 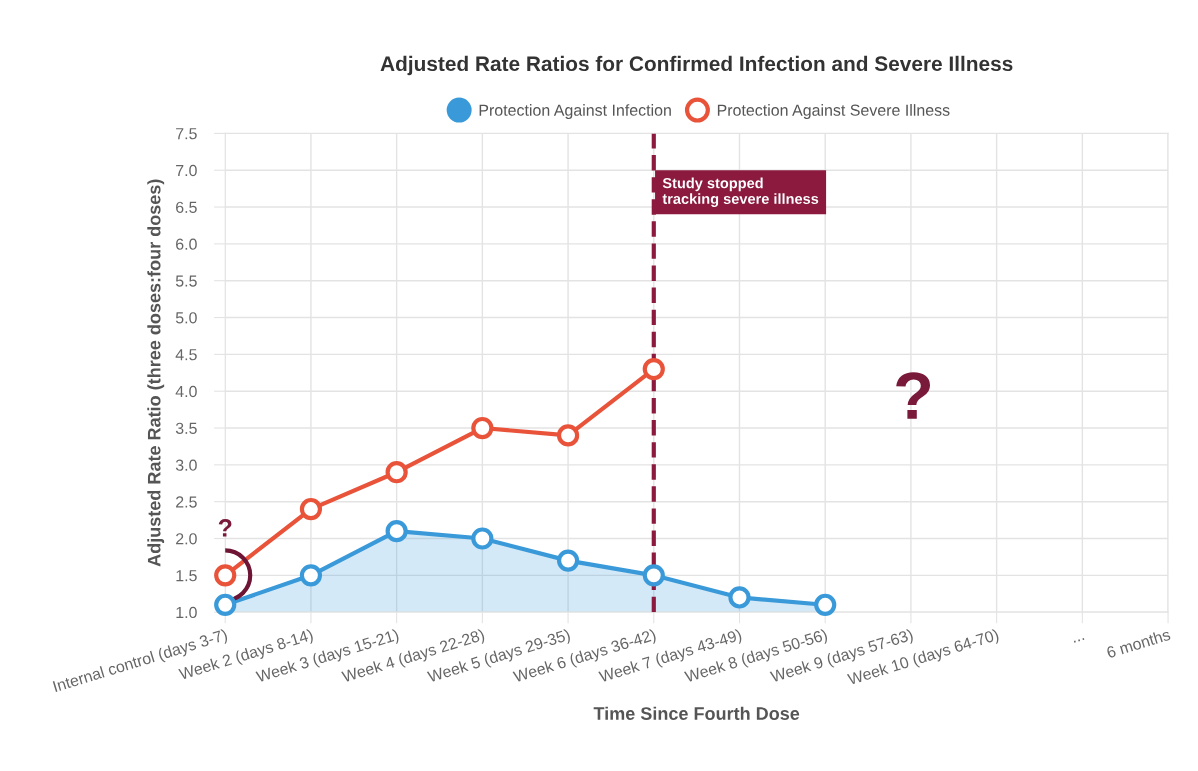 I want to click on y-axis-title: Adjusted Rate Ratio (three doses:four doses), so click(x=156, y=373).